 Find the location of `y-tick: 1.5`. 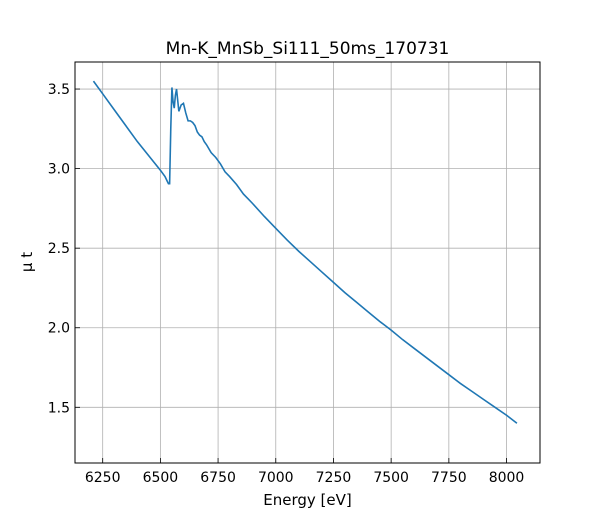

y-tick: 1.5 is located at coordinates (64, 408).